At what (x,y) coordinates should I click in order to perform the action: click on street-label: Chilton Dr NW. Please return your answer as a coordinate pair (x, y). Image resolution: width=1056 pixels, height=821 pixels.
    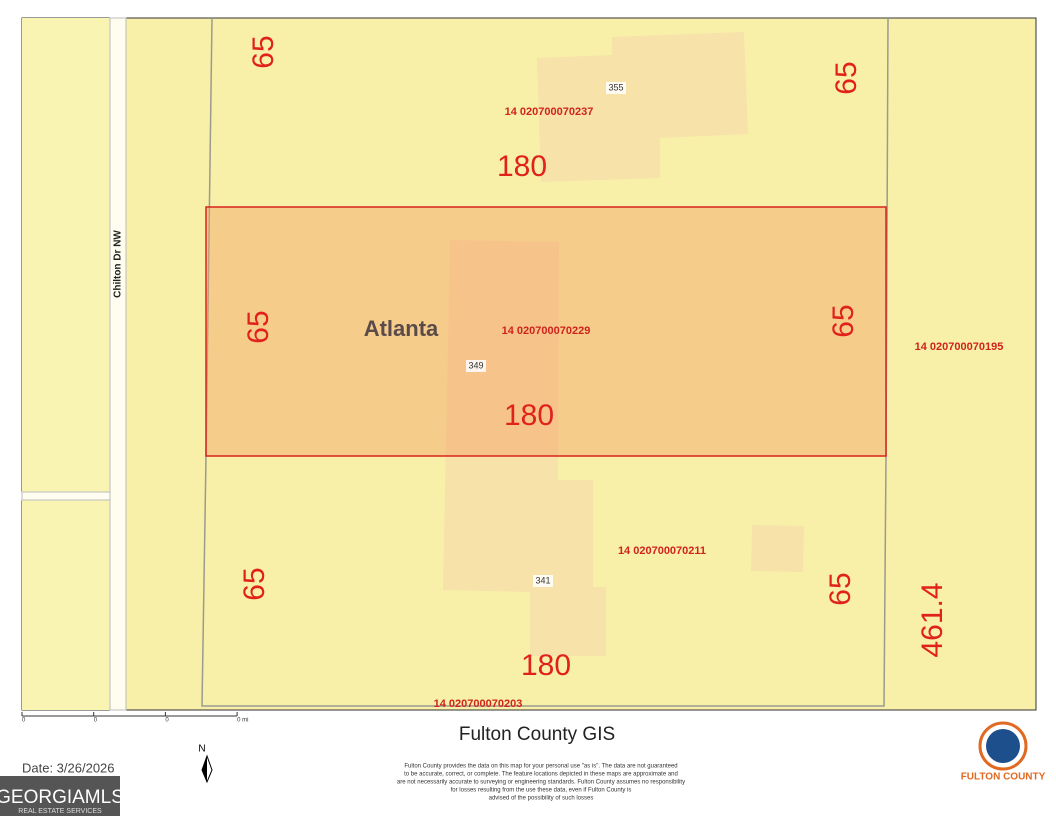
    Looking at the image, I should click on (118, 264).